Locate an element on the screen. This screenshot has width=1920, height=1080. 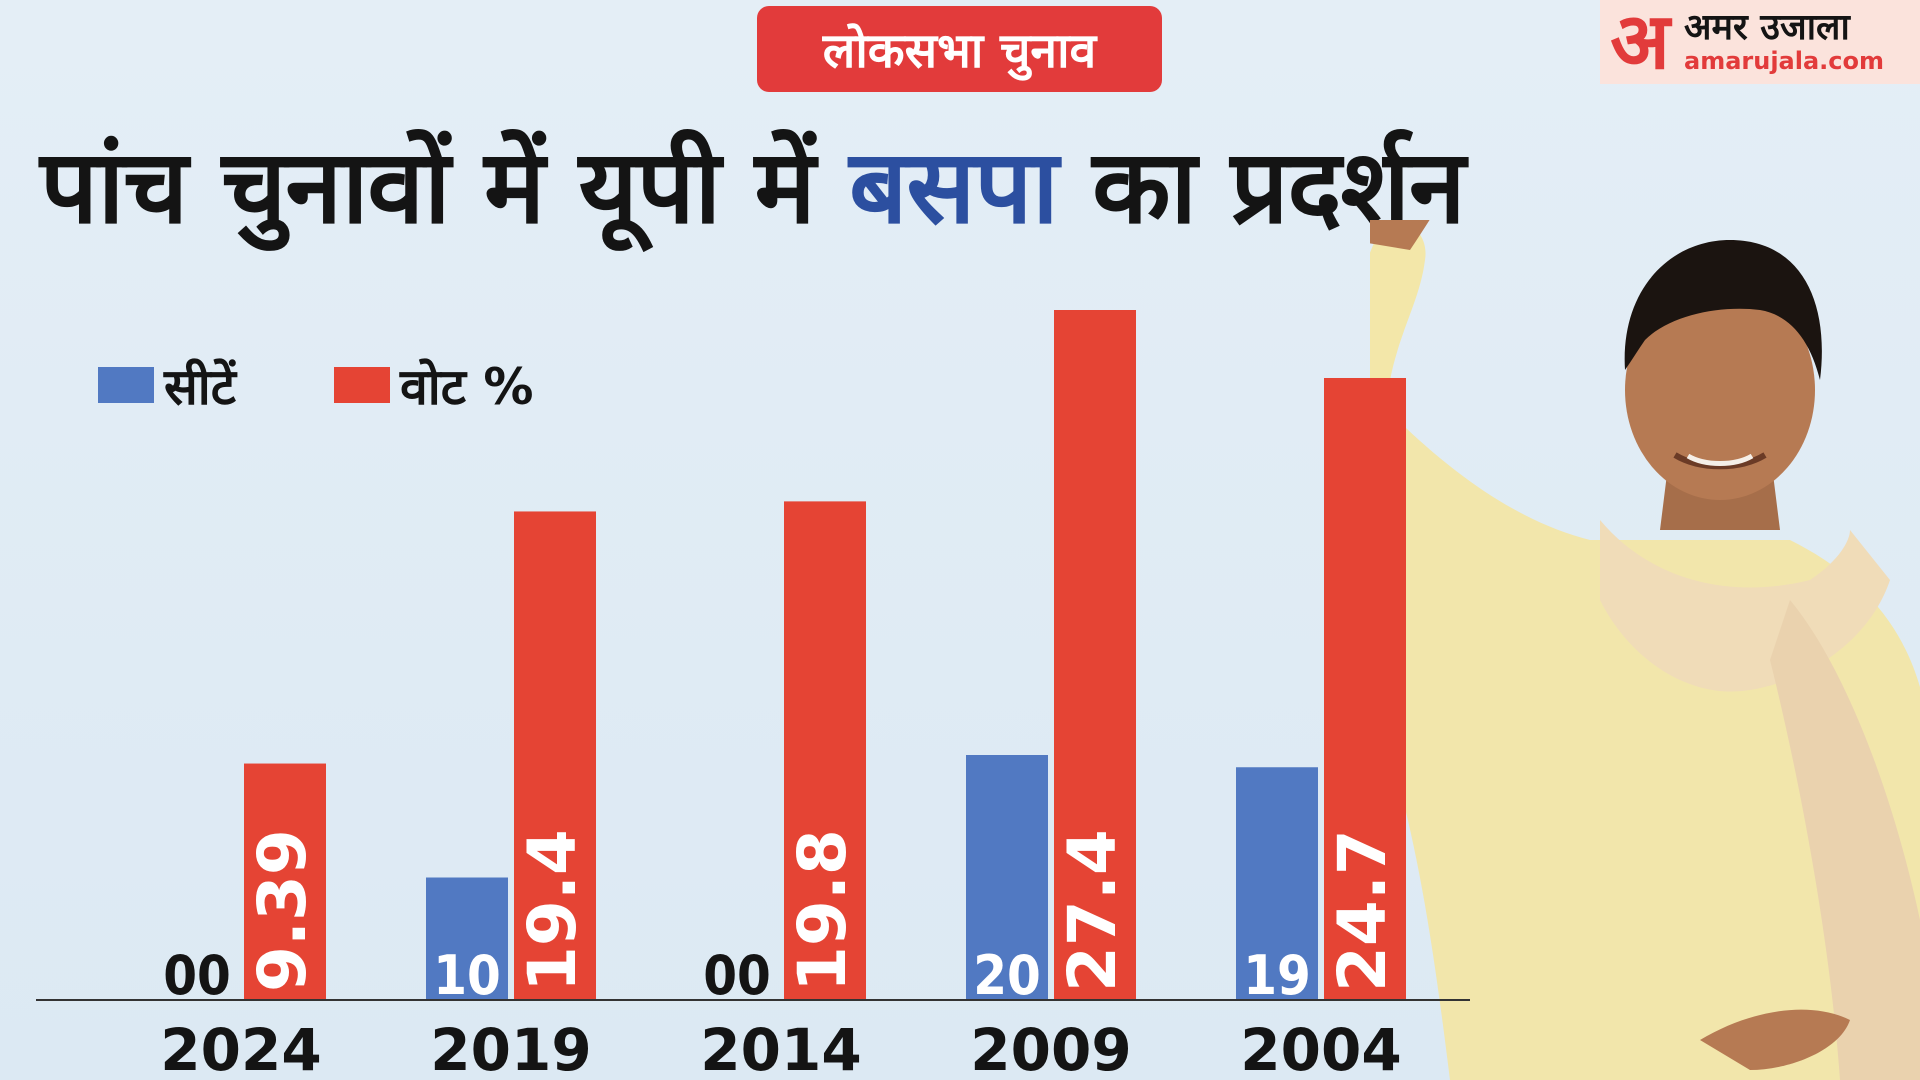
raised-arm-sleeve is located at coordinates (1398, 370).